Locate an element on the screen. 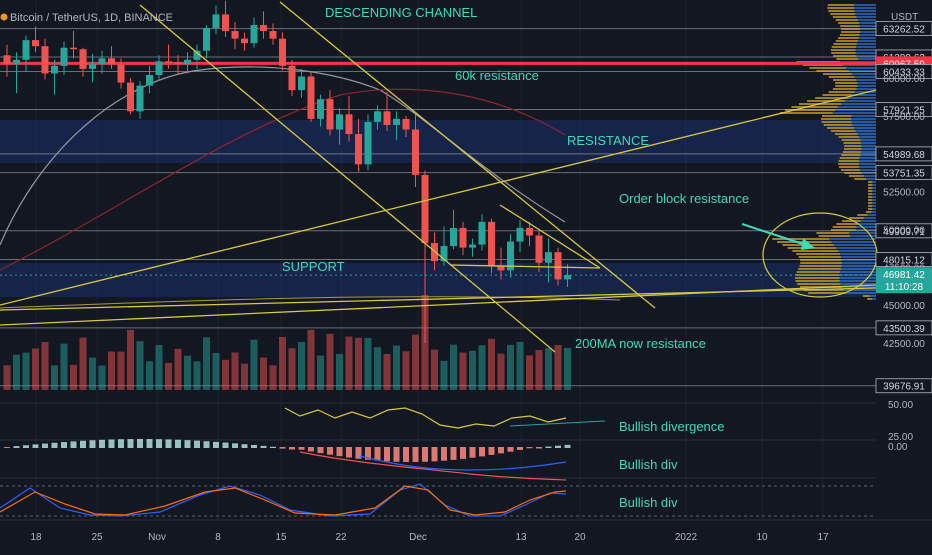 The width and height of the screenshot is (932, 555). price-level-tag is located at coordinates (903, 154).